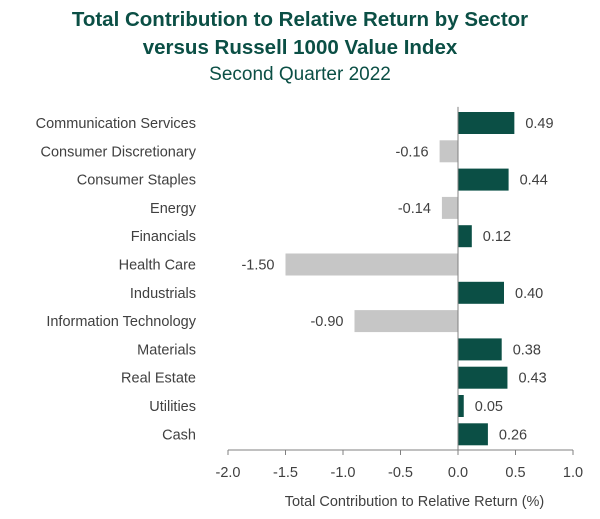 This screenshot has width=600, height=519. I want to click on value-label-information-technology: -0.90, so click(326, 322).